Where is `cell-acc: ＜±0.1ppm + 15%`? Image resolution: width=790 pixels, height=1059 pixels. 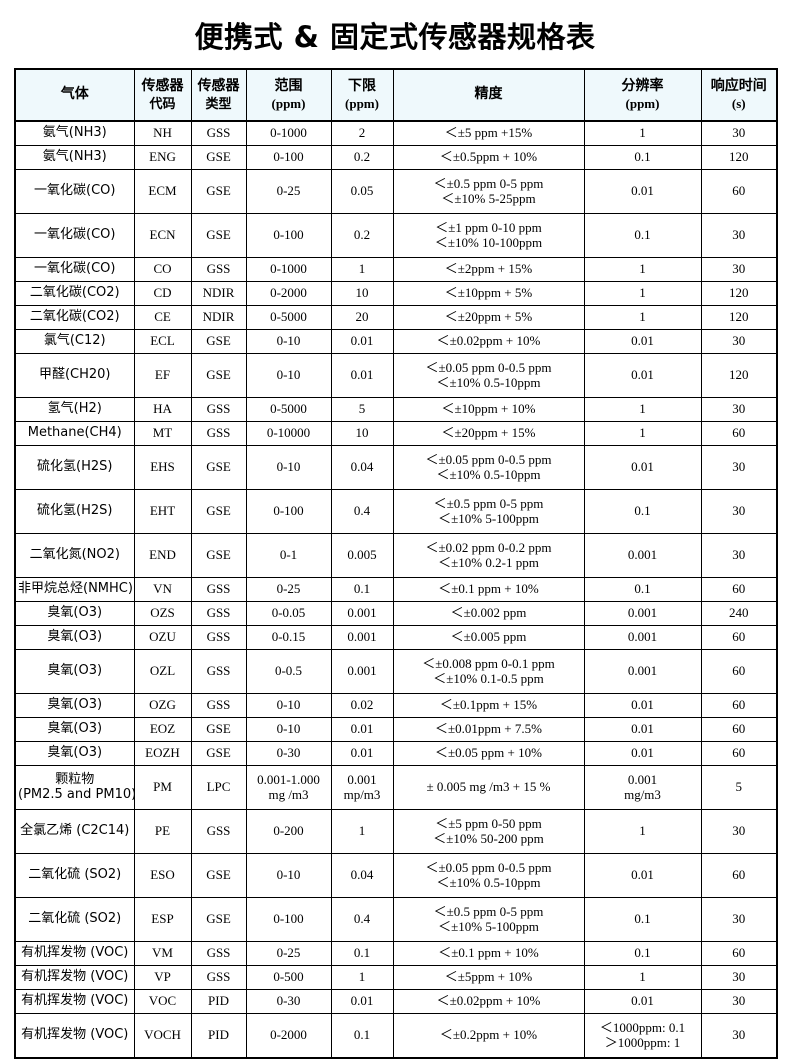
cell-acc: ＜±0.1ppm + 15% is located at coordinates (488, 705).